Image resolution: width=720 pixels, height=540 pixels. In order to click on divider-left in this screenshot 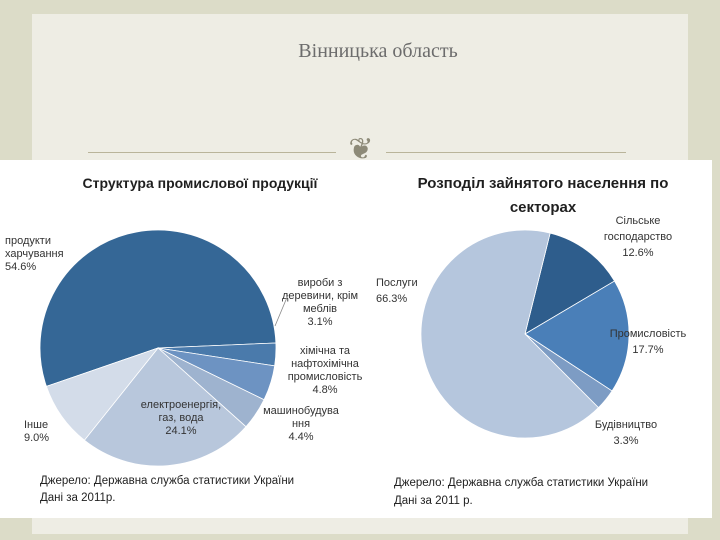, I will do `click(212, 152)`.